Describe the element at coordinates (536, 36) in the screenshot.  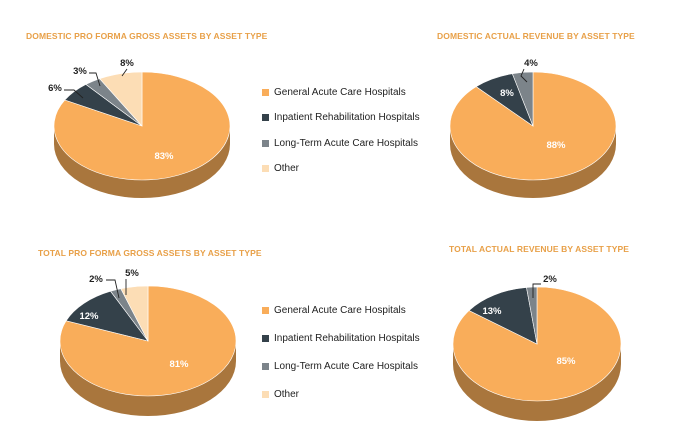
I see `chart-title-domestic-revenue: DOMESTIC ACTUAL REVENUE BY ASSET TYPE` at that location.